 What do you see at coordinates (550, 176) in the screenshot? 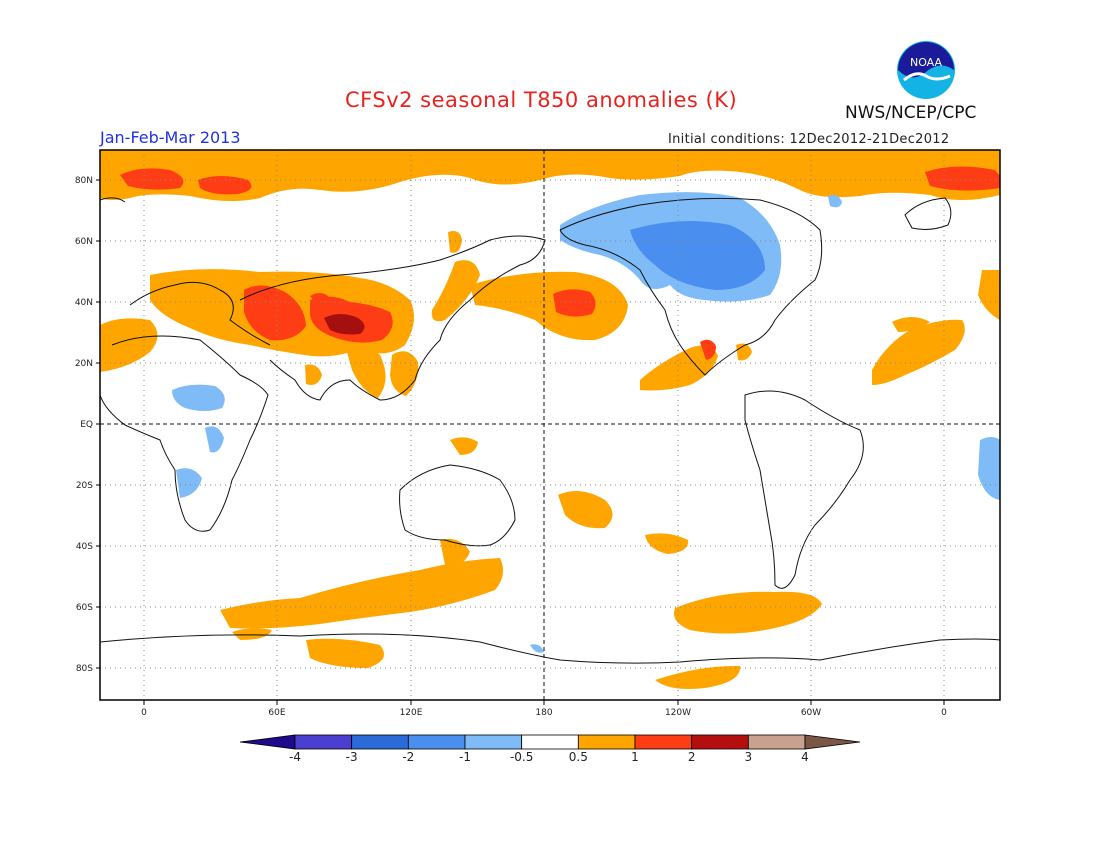
I see `arctic-warm-region` at bounding box center [550, 176].